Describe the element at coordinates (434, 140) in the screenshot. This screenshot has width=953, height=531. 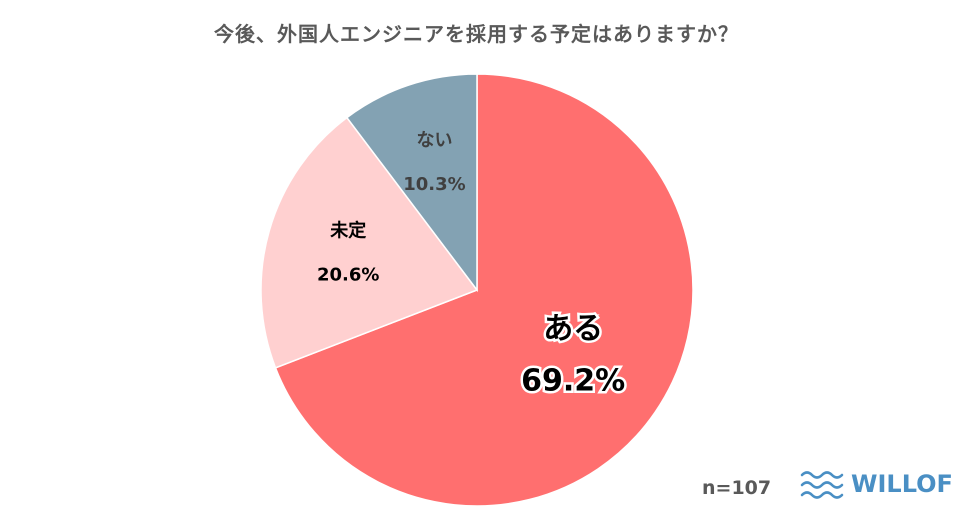
I see `slice-label-3: ない` at that location.